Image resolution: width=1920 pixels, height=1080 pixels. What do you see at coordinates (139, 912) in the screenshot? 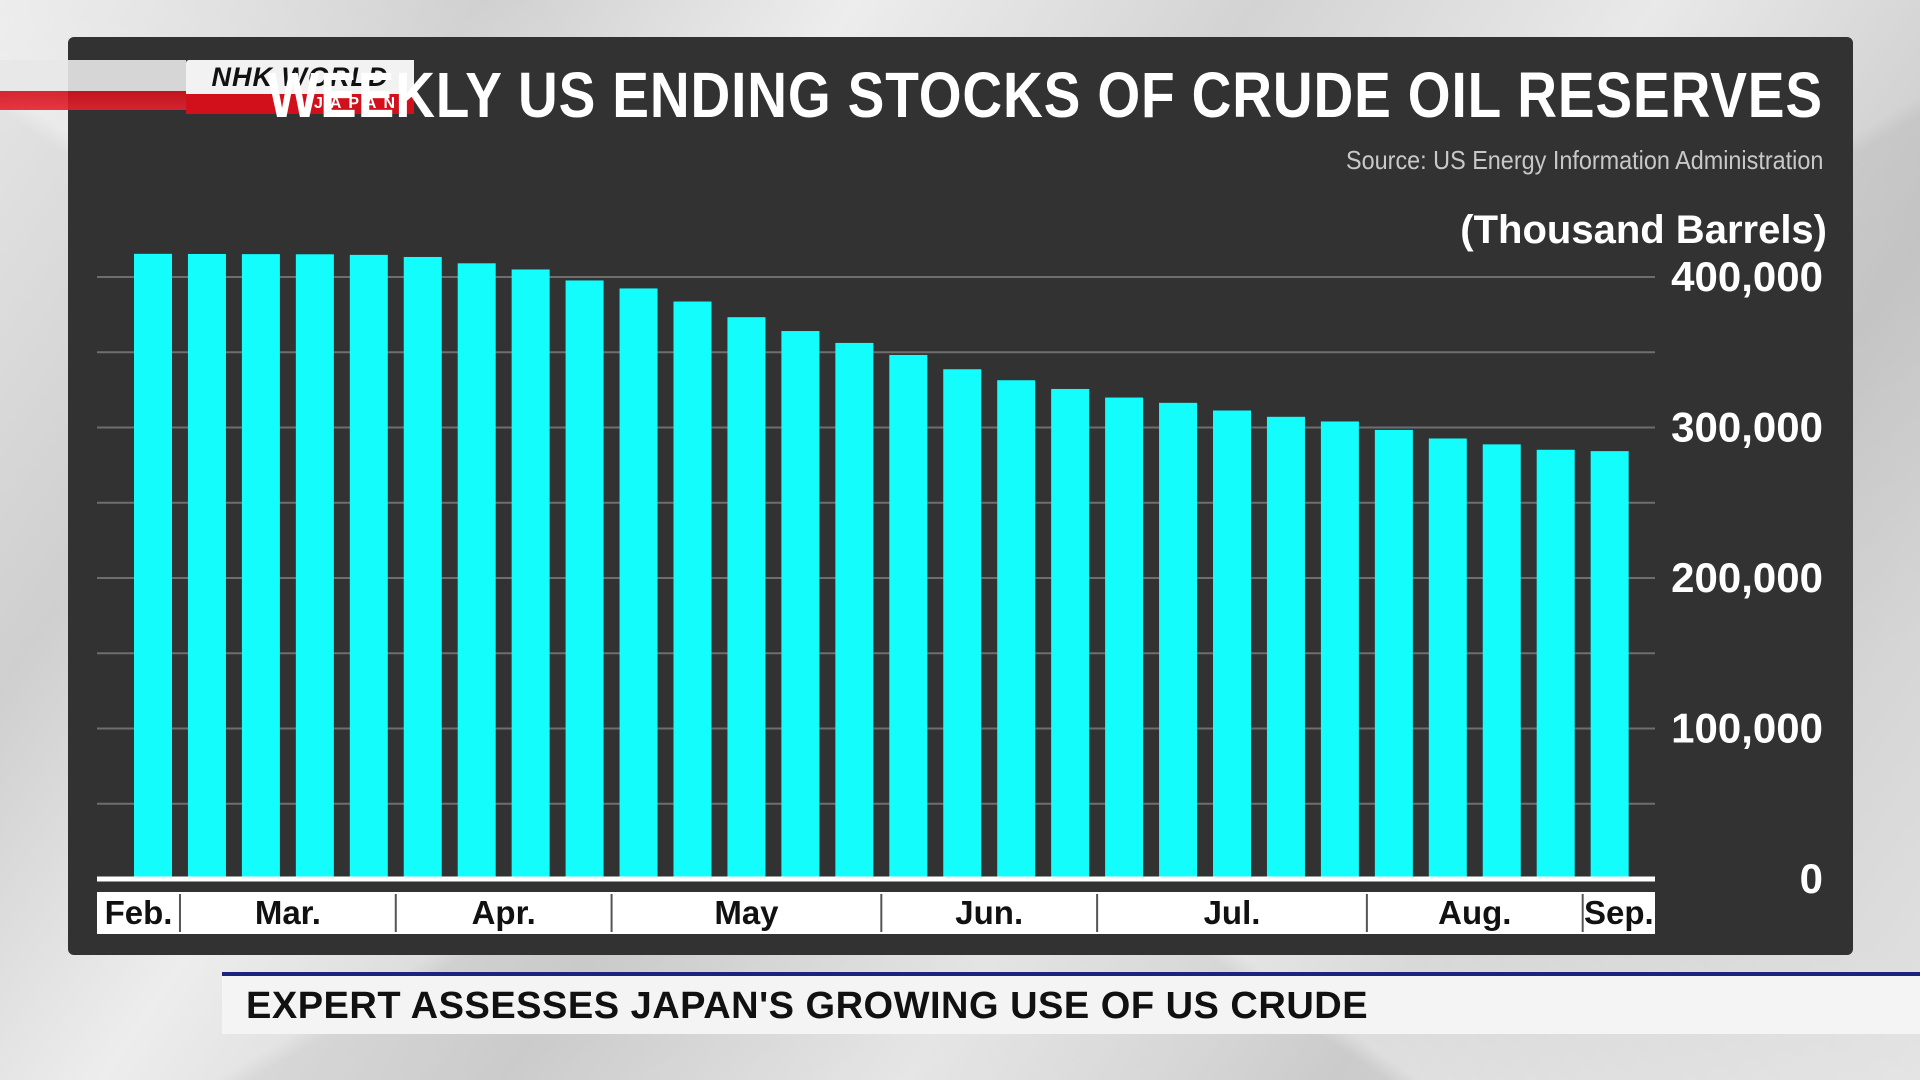
I see `x-tick-label: Feb.` at bounding box center [139, 912].